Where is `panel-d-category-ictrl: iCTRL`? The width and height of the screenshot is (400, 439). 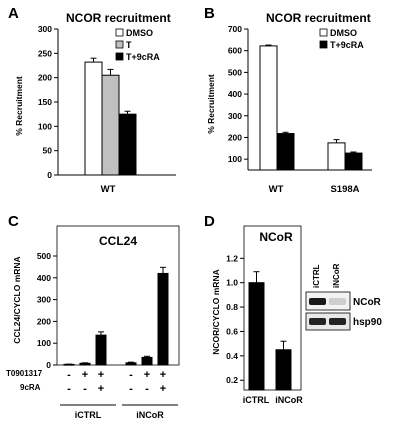
panel-d-category-ictrl: iCTRL is located at coordinates (256, 400).